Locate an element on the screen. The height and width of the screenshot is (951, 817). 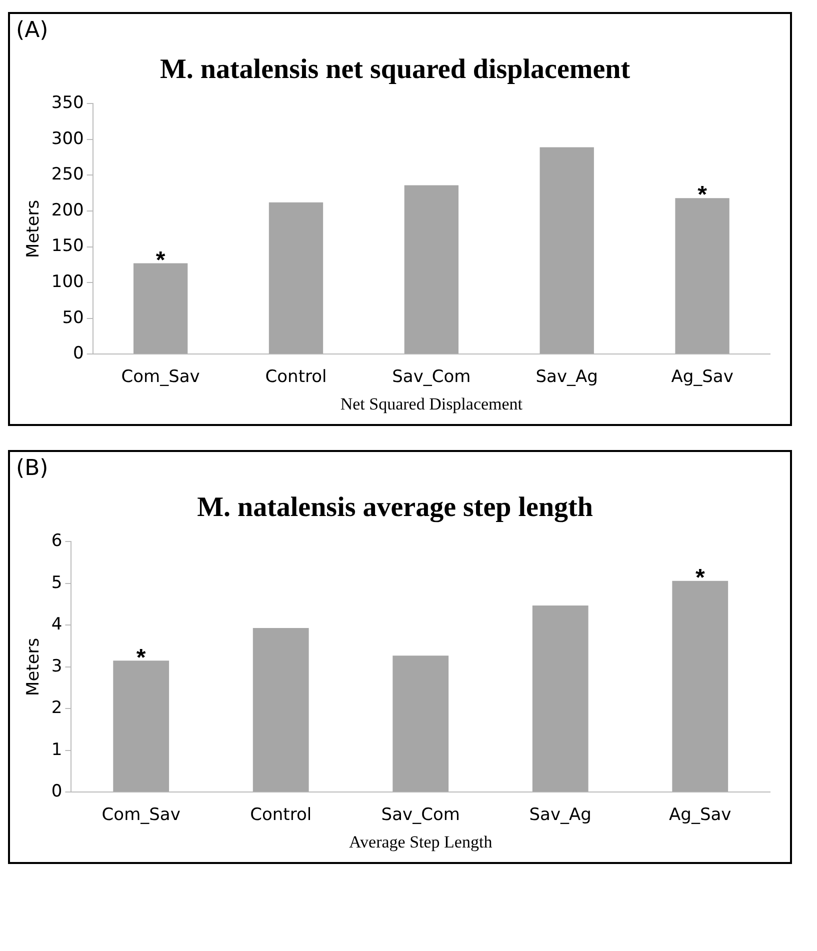
y-tick-label: 300 is located at coordinates (67, 138).